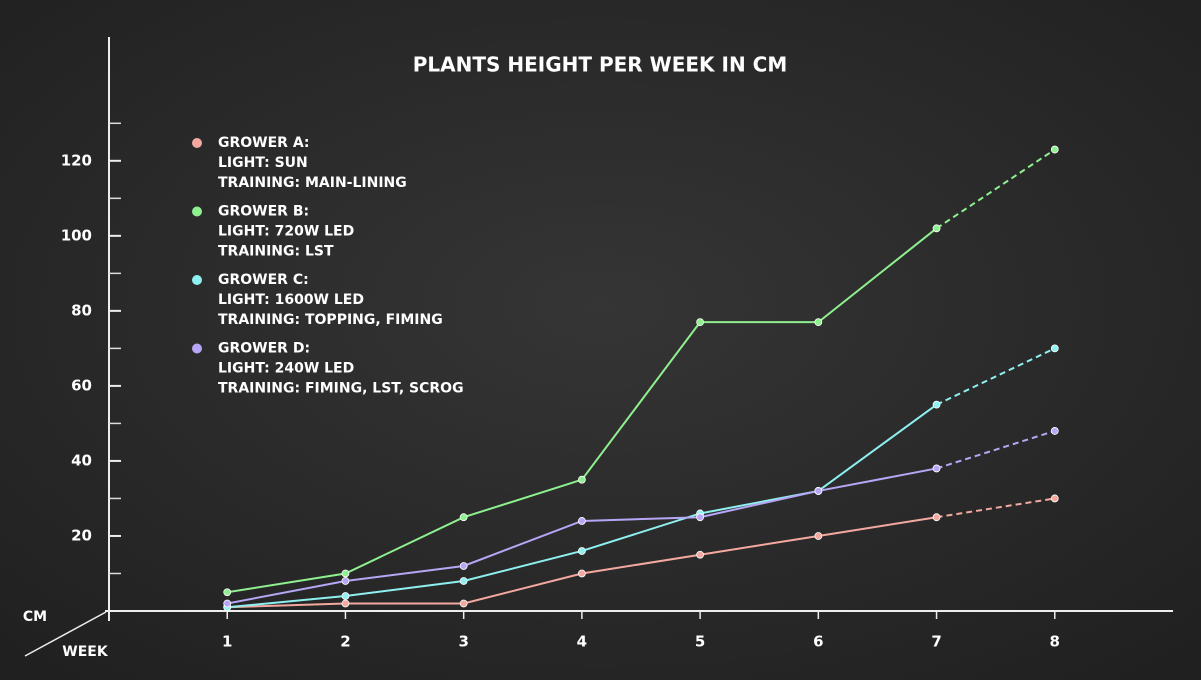 Image resolution: width=1201 pixels, height=680 pixels. Describe the element at coordinates (263, 212) in the screenshot. I see `legend-label: GROWER B:` at that location.